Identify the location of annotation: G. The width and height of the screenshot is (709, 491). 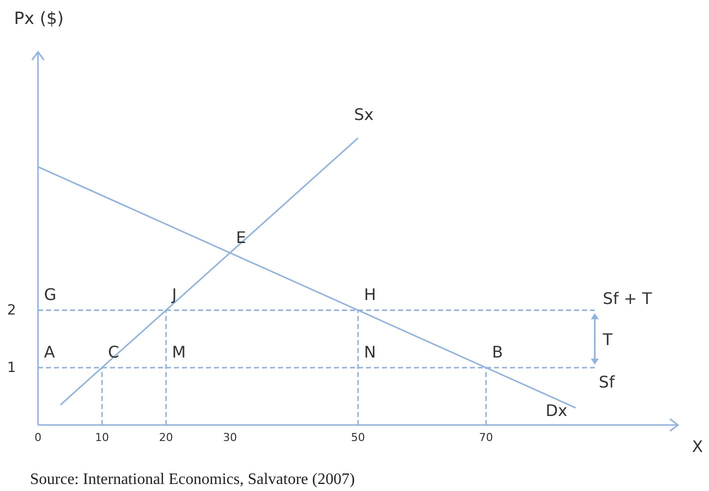
(50, 294).